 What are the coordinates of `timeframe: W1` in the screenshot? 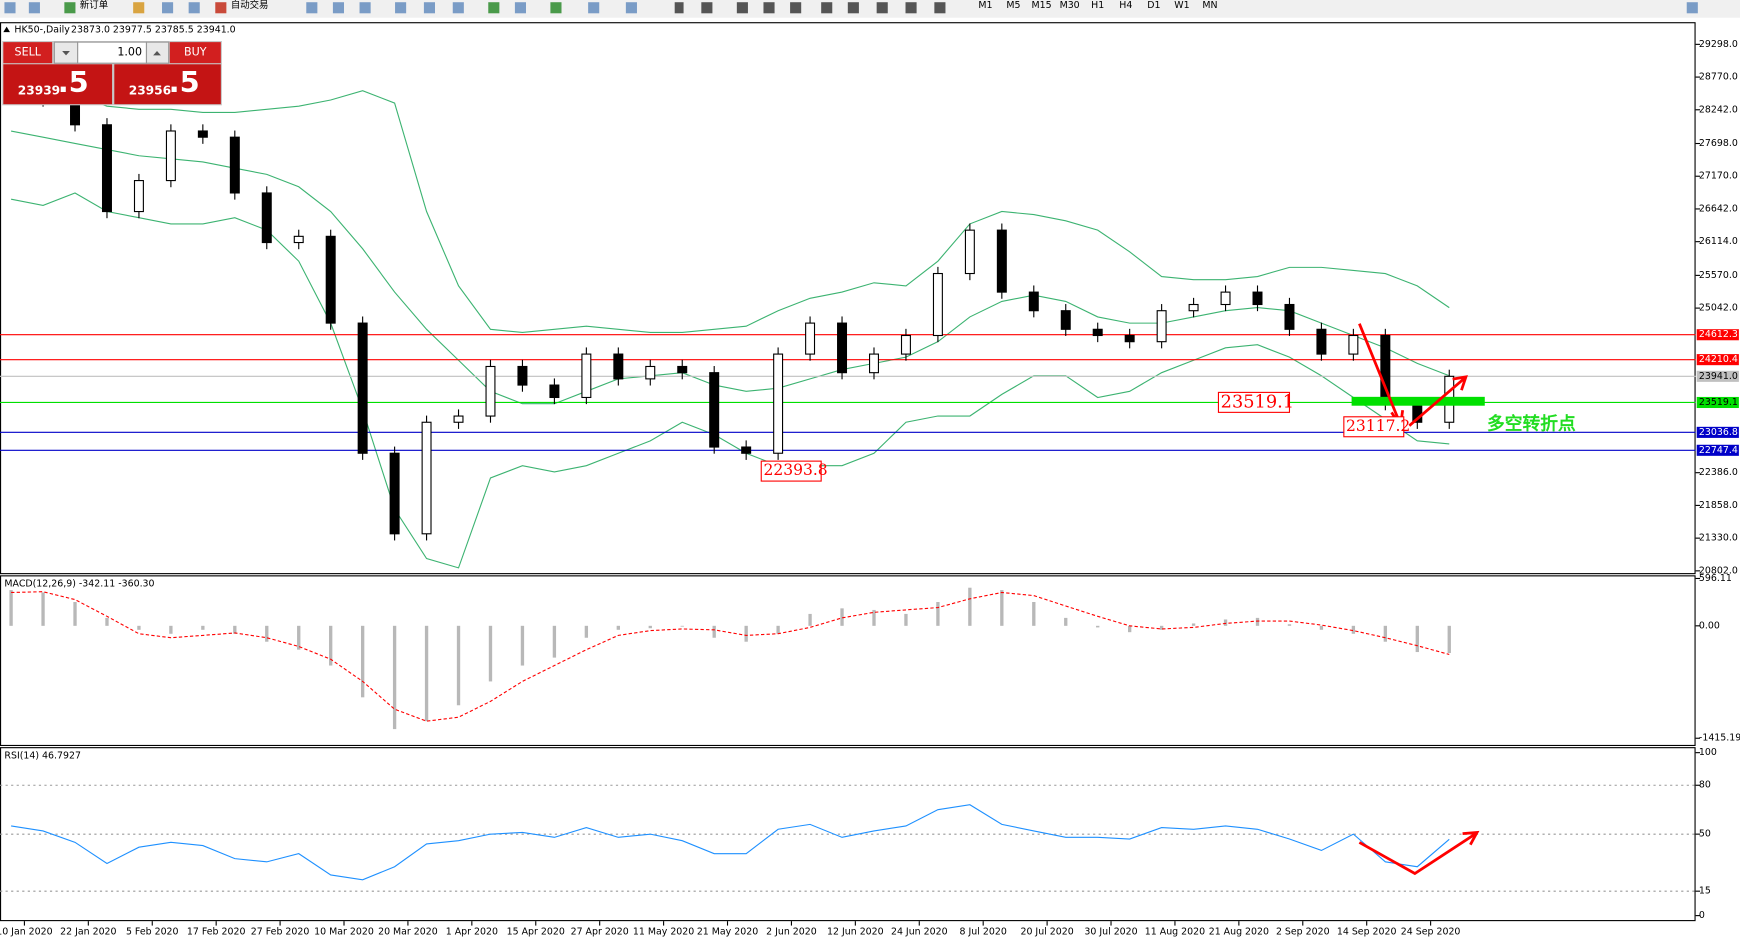 It's located at (1181, 5).